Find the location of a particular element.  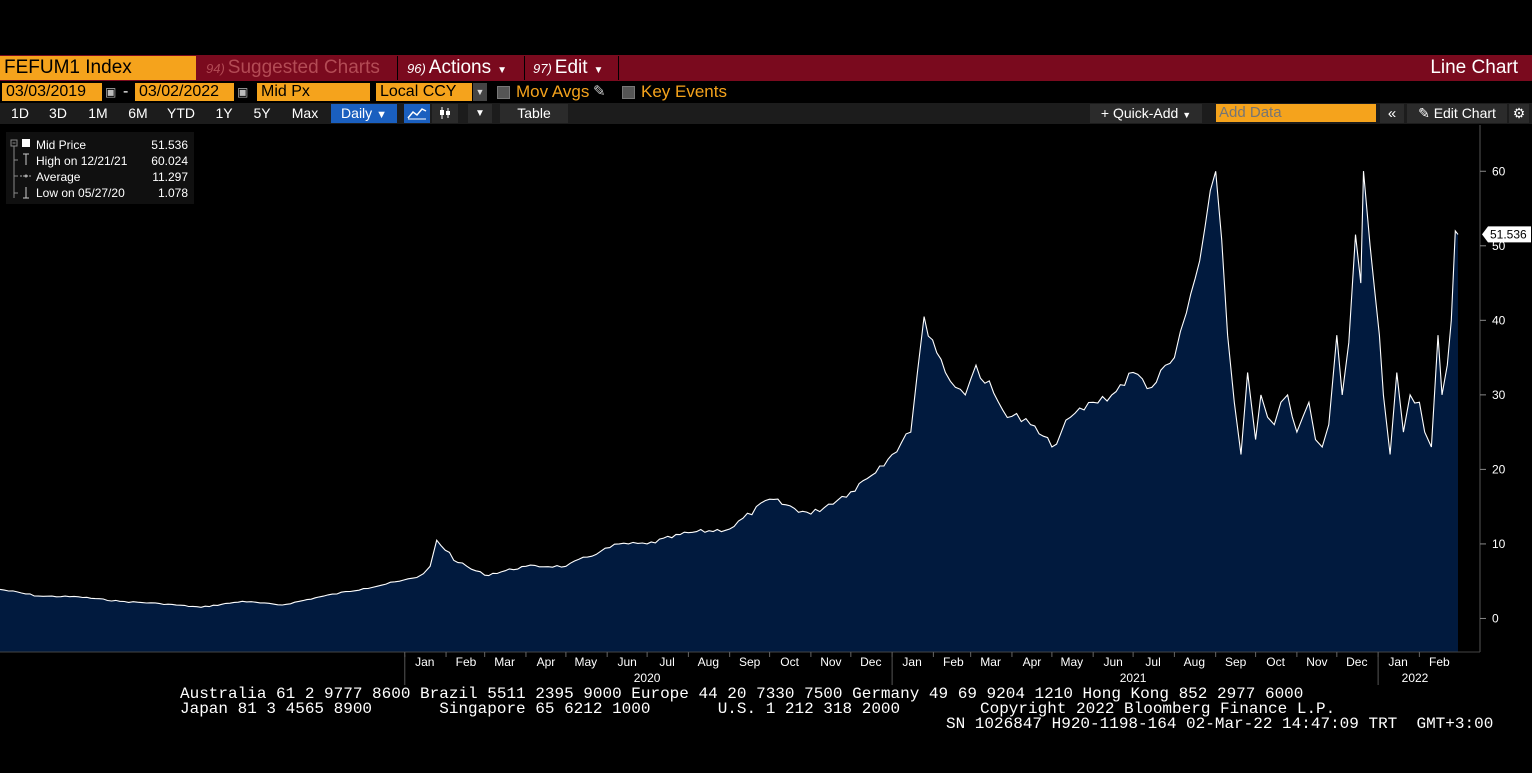

last-value-tag: 51.536 is located at coordinates (1506, 234).